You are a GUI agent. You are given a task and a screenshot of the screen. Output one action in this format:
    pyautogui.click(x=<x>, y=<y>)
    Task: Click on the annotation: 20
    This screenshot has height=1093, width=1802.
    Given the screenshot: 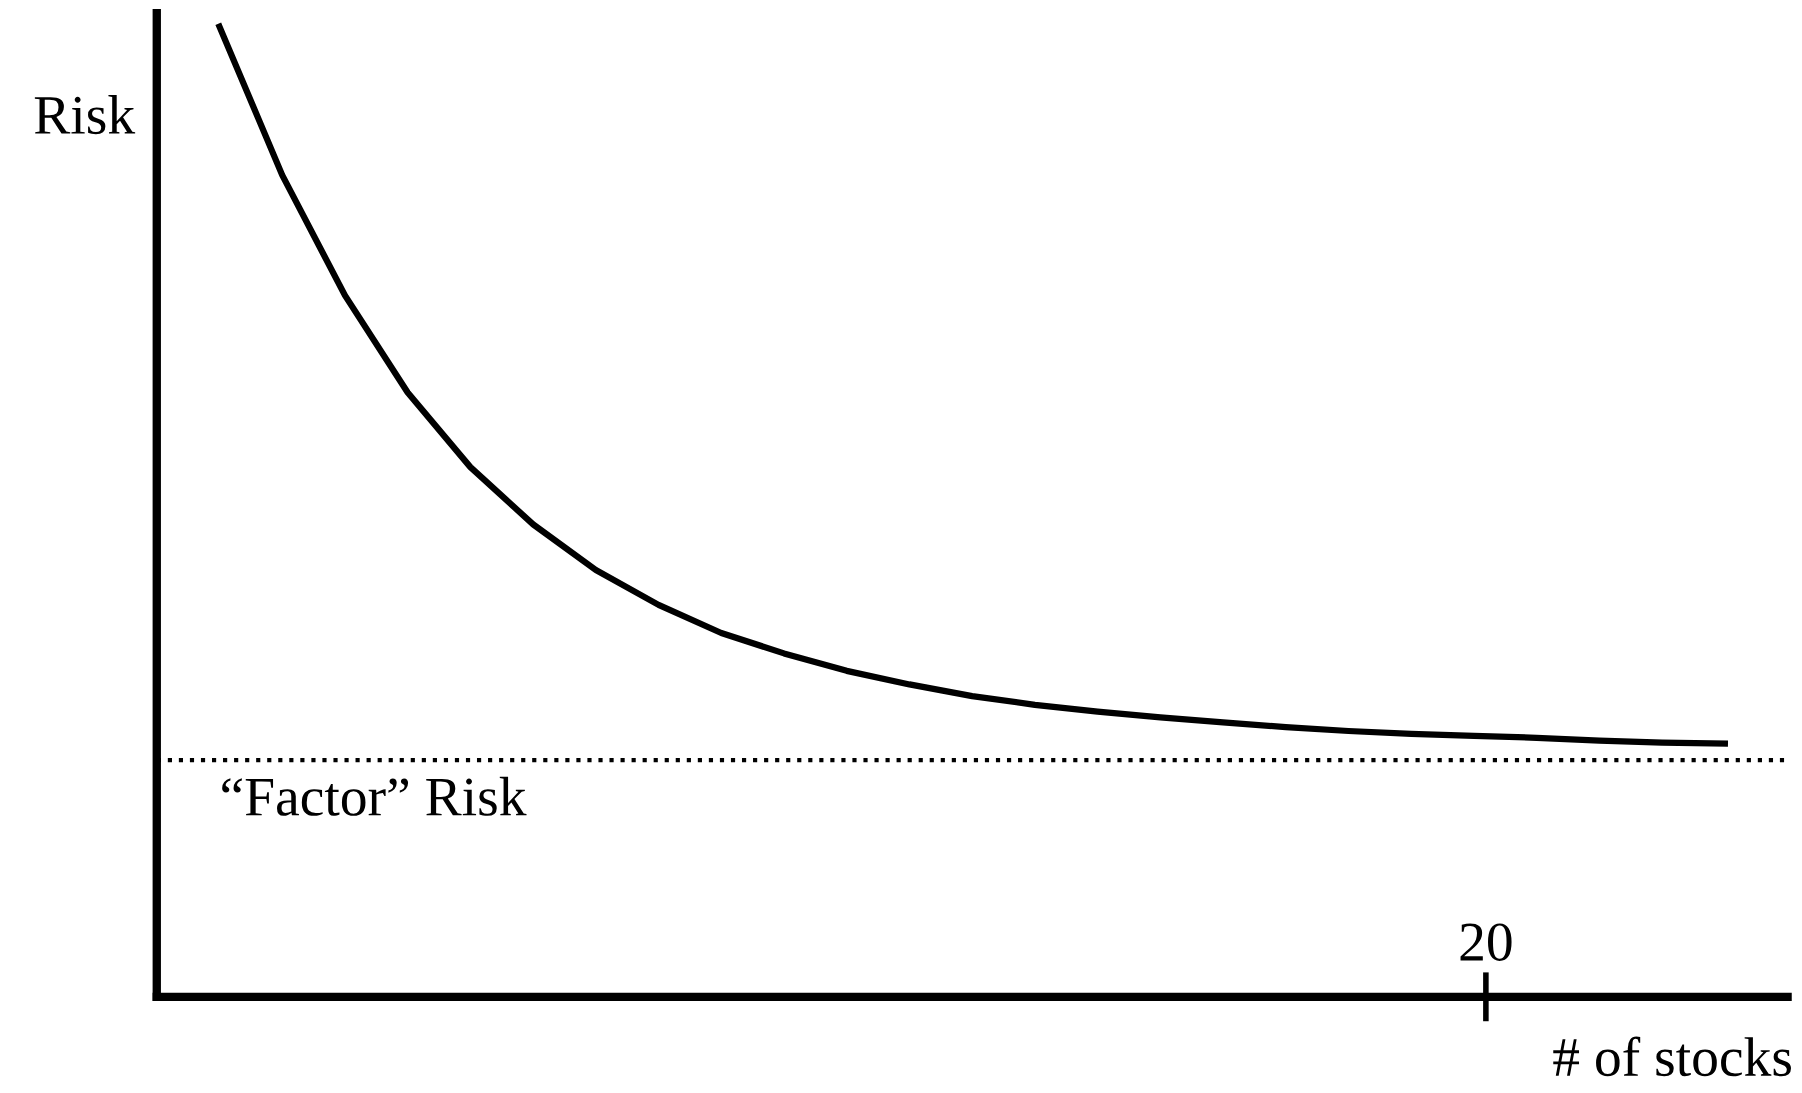 What is the action you would take?
    pyautogui.click(x=1486, y=942)
    